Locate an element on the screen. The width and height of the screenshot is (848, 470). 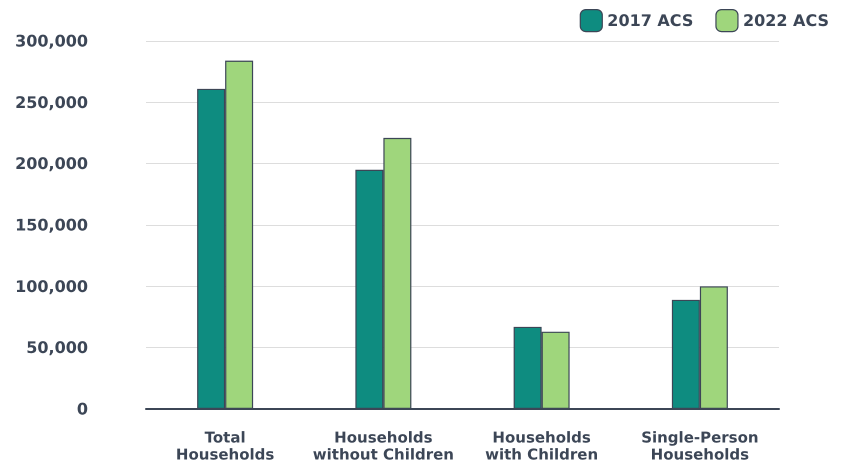
legend-label: 2022 ACS is located at coordinates (785, 20).